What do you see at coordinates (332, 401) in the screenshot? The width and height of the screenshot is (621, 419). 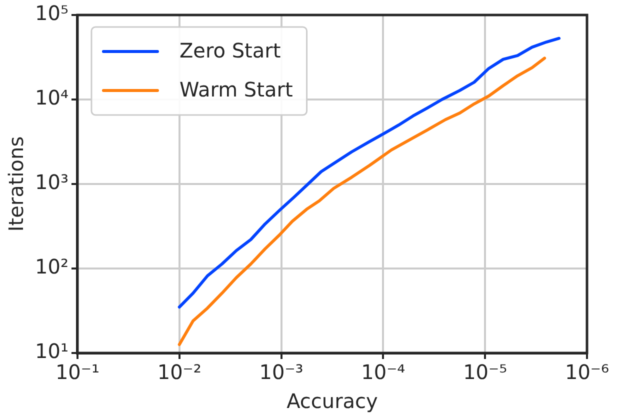 I see `x-axis-title: Accuracy` at bounding box center [332, 401].